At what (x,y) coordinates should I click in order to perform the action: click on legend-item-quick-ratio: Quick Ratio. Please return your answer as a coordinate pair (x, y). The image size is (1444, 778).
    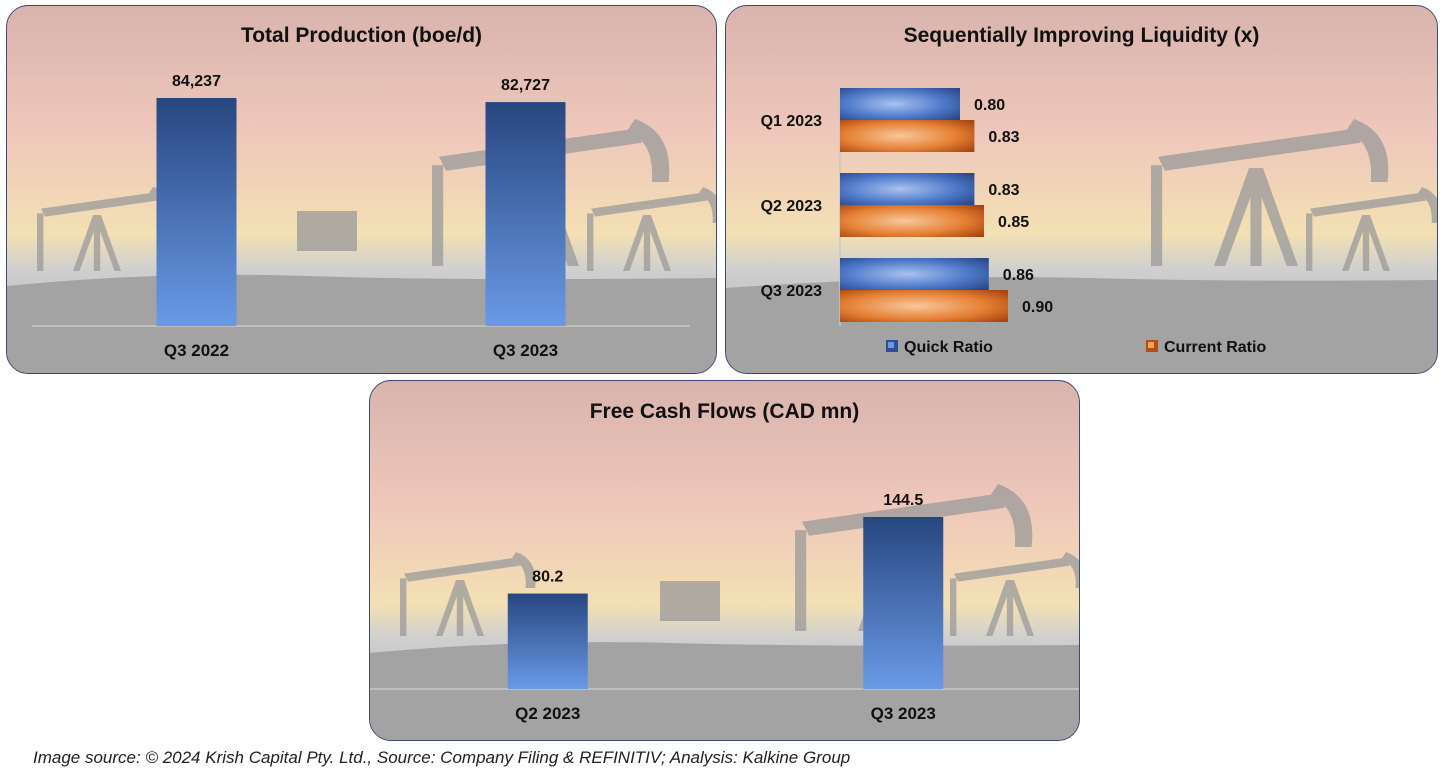
    Looking at the image, I should click on (939, 347).